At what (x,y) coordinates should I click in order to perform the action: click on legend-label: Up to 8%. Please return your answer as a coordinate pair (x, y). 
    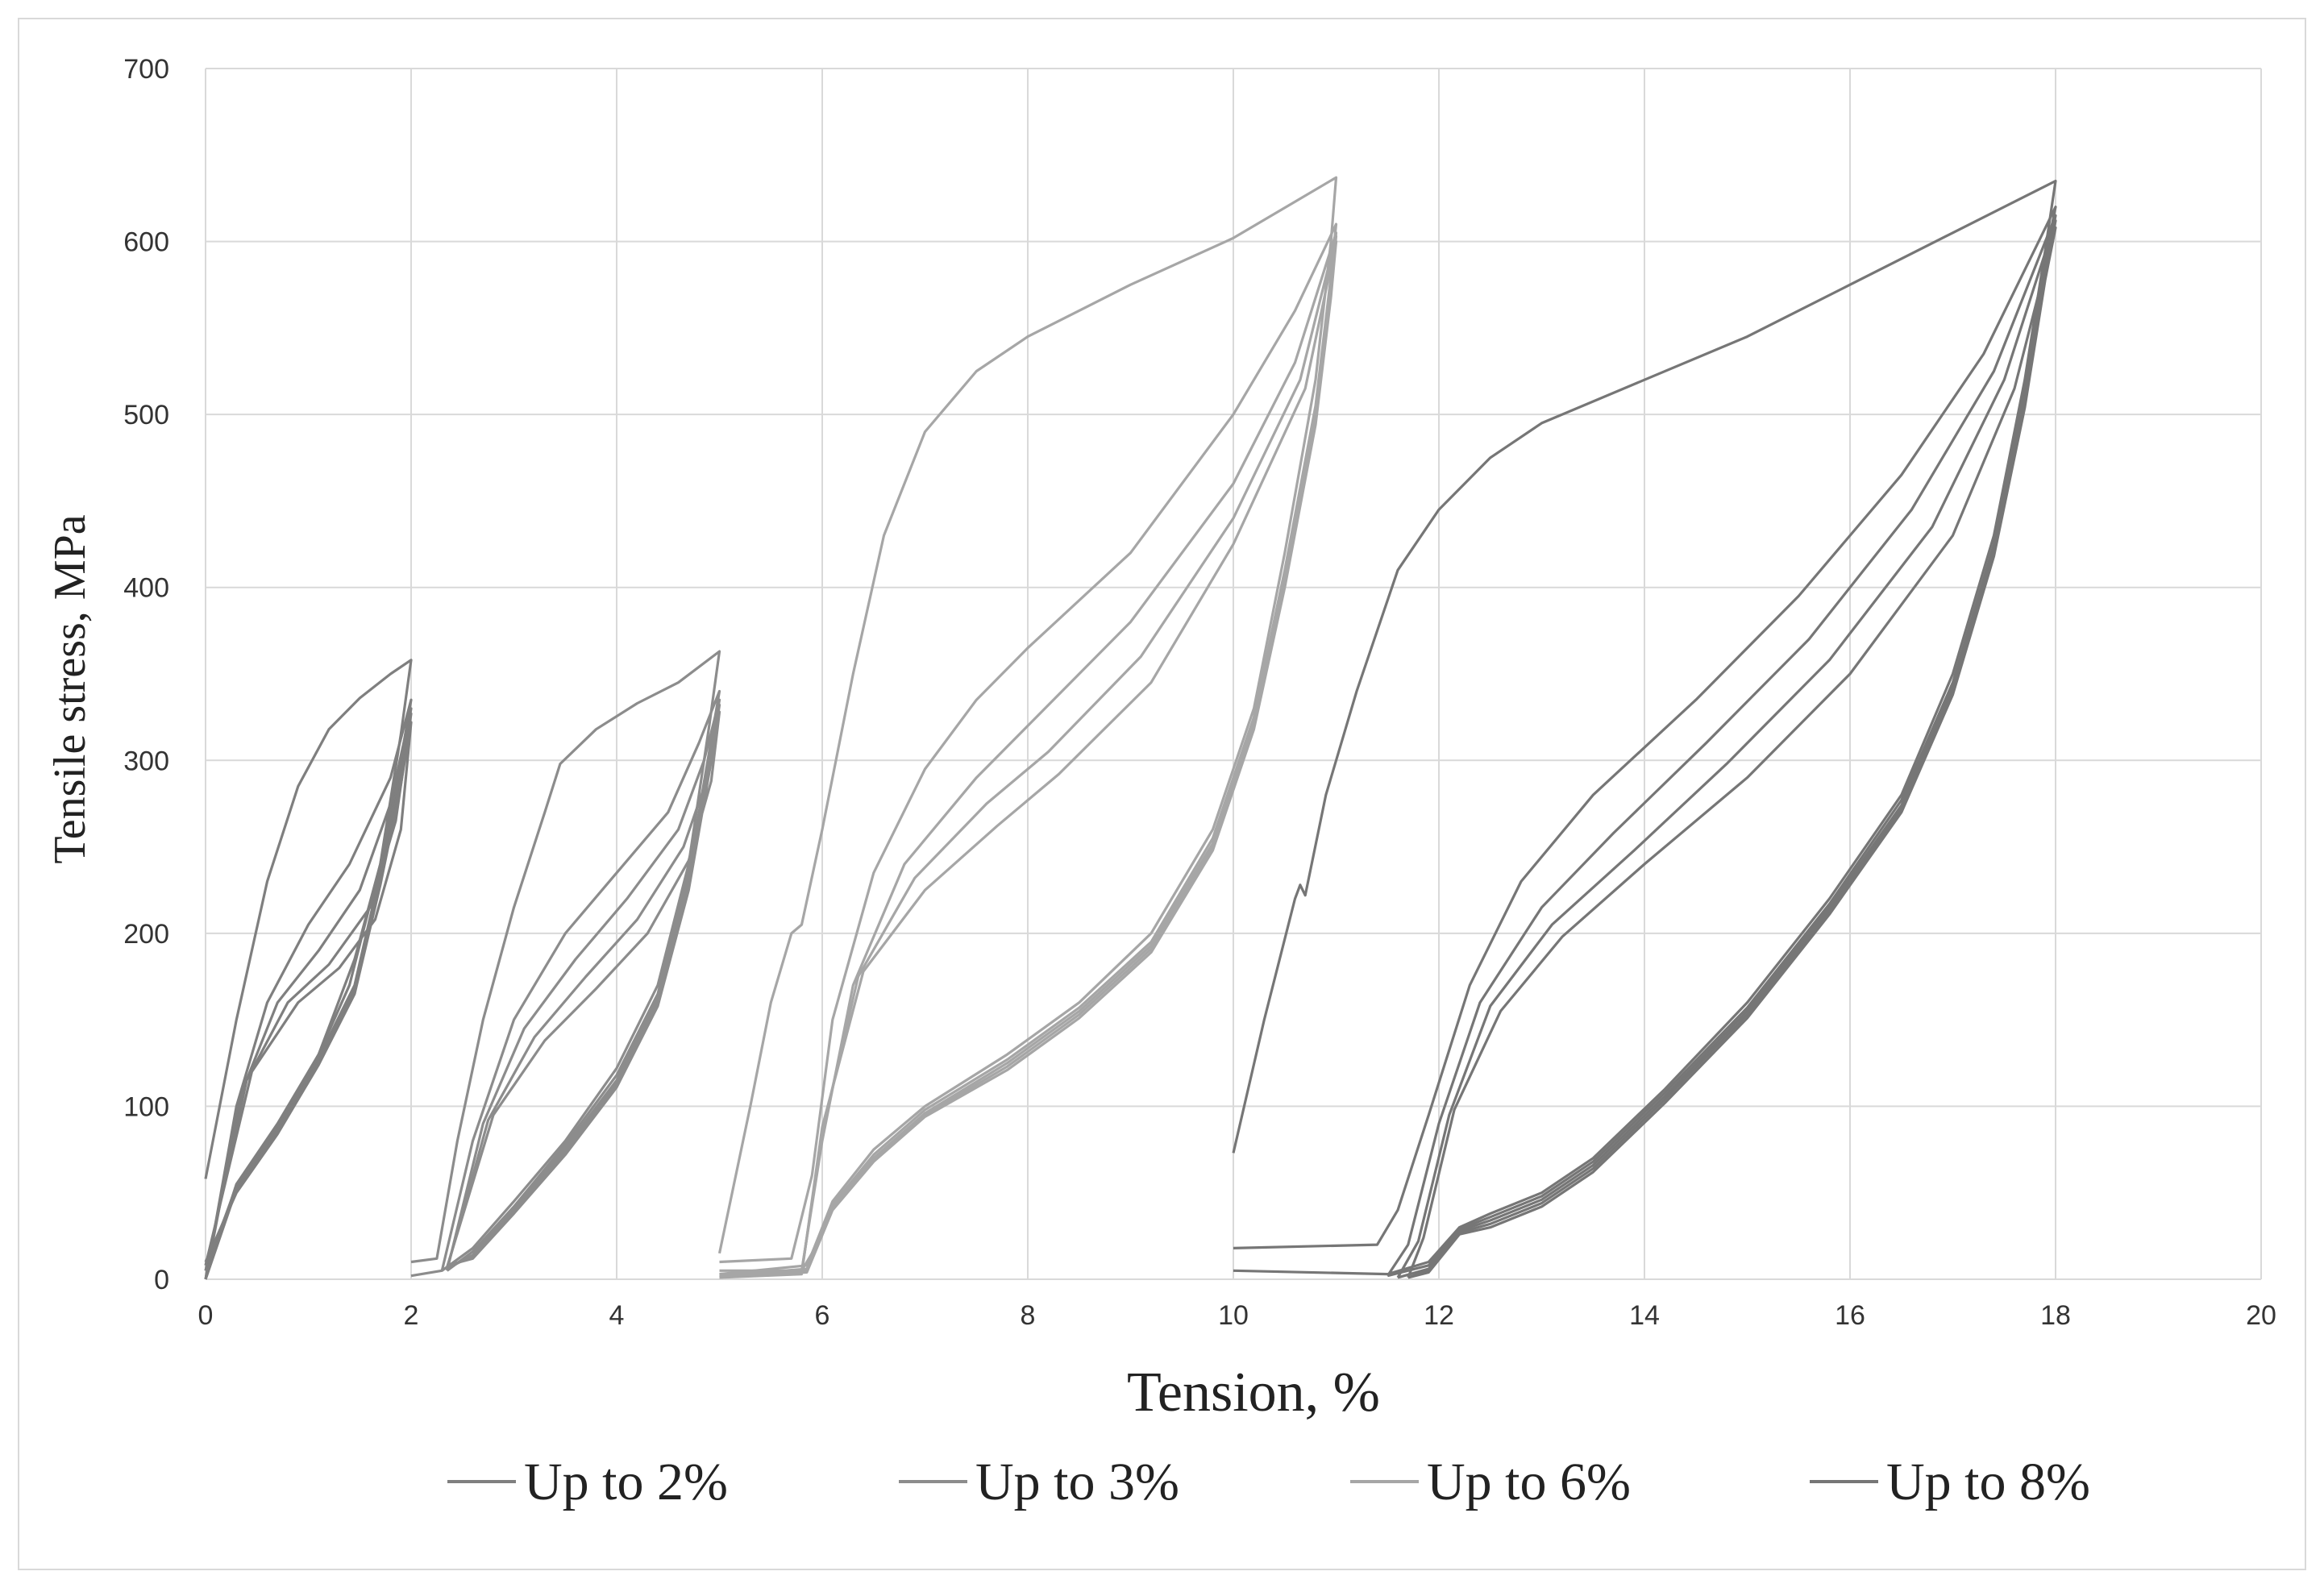
    Looking at the image, I should click on (1988, 1482).